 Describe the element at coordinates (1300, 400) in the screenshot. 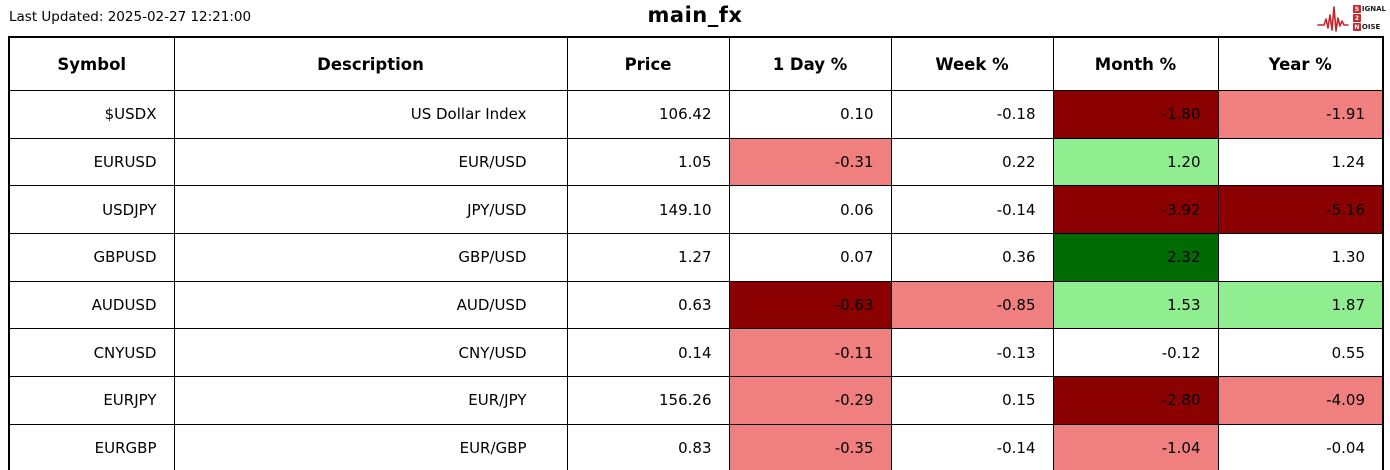

I see `cell-year-pct: -4.09` at that location.